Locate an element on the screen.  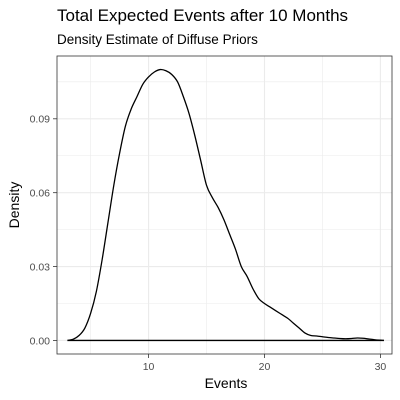
x-tick-label: 30 is located at coordinates (381, 367).